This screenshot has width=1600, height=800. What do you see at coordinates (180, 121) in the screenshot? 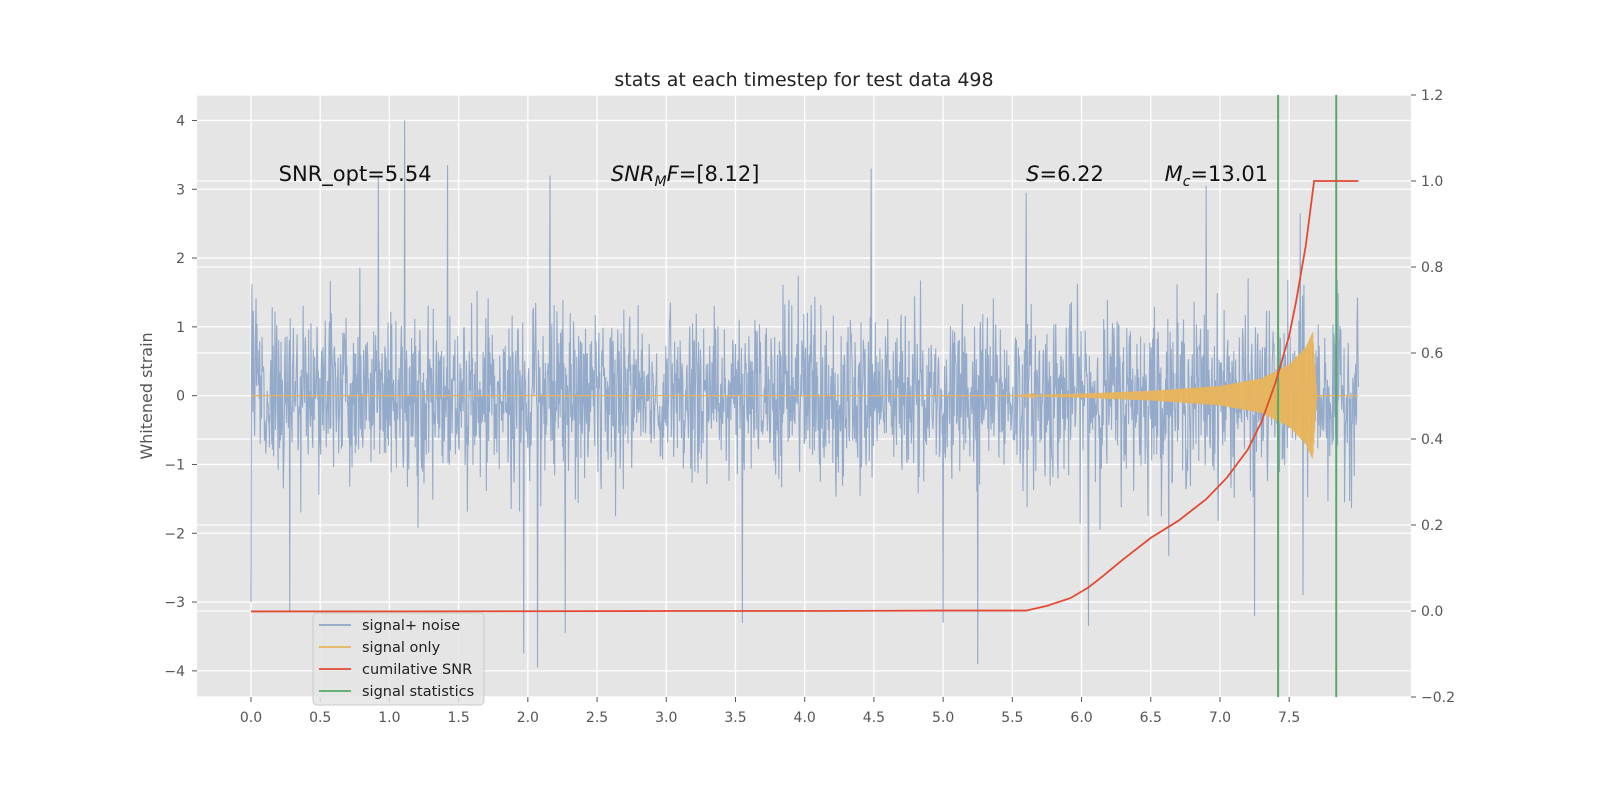
I see `y-tick-label: 4` at bounding box center [180, 121].